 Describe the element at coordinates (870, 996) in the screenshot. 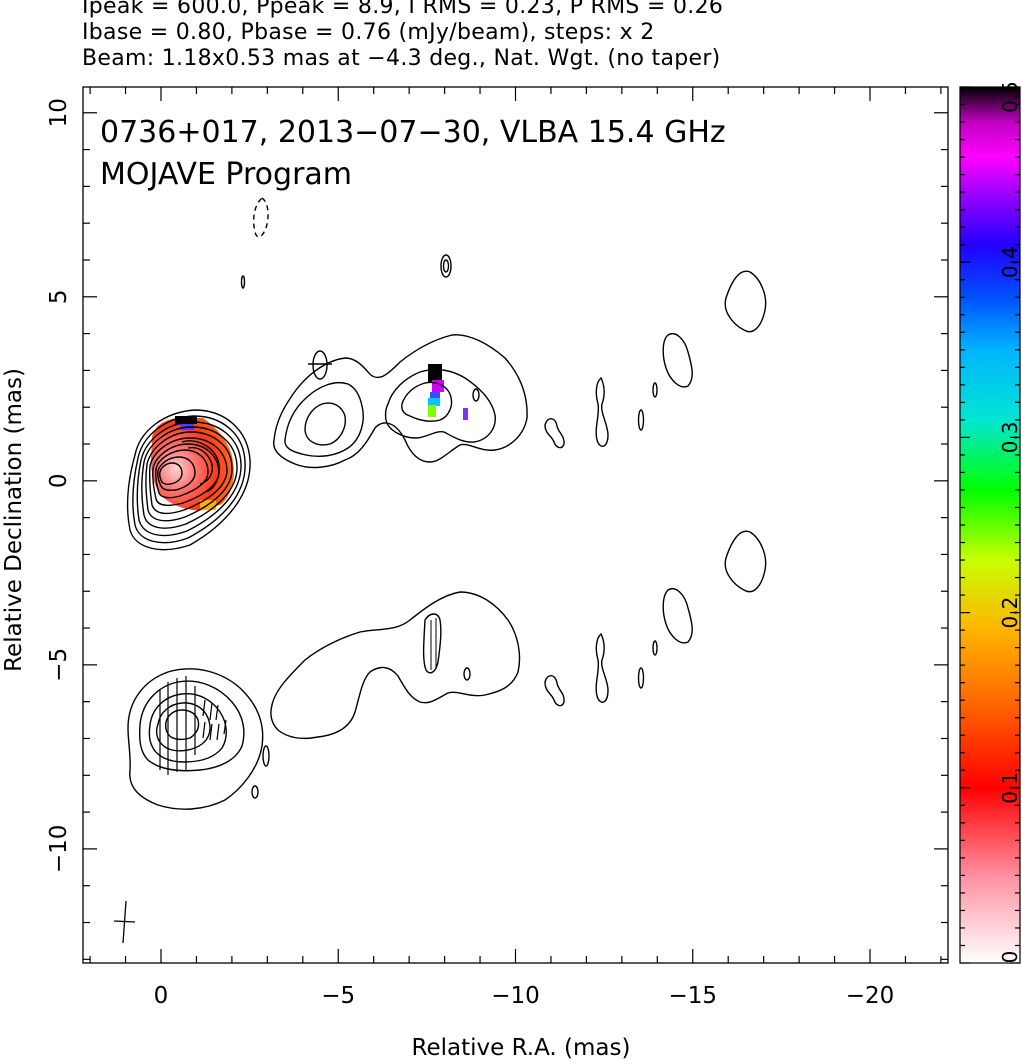

I see `x-tick-label: −20` at that location.